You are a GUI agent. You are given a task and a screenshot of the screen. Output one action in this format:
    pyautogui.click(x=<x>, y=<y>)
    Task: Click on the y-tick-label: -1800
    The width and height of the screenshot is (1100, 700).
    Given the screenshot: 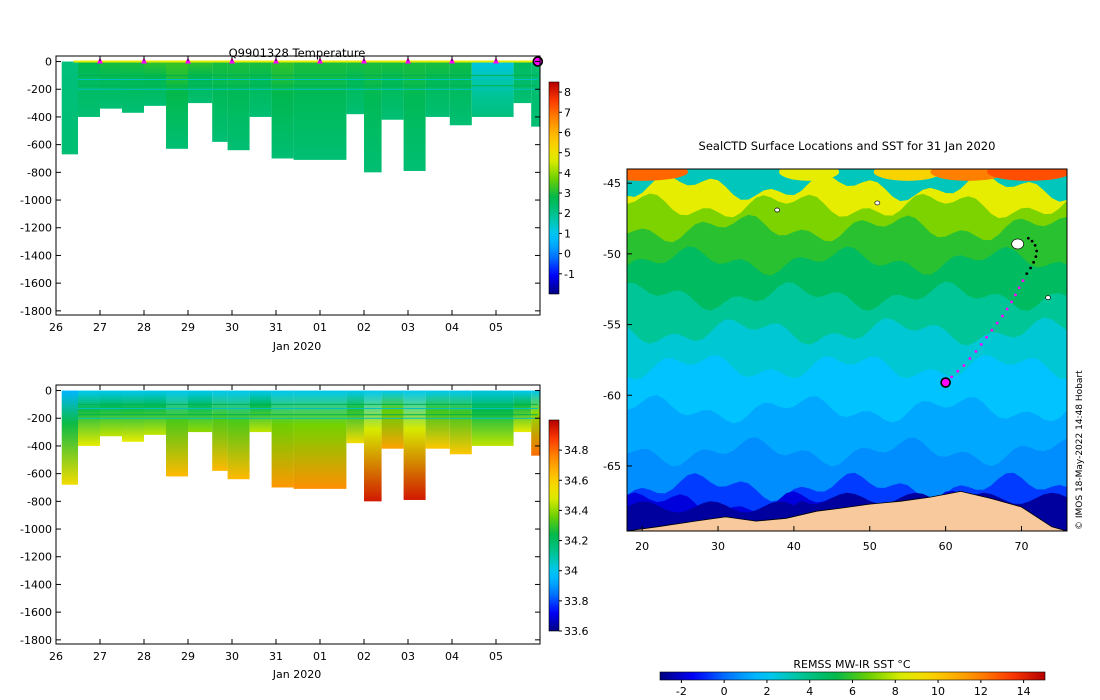 What is the action you would take?
    pyautogui.click(x=36, y=311)
    